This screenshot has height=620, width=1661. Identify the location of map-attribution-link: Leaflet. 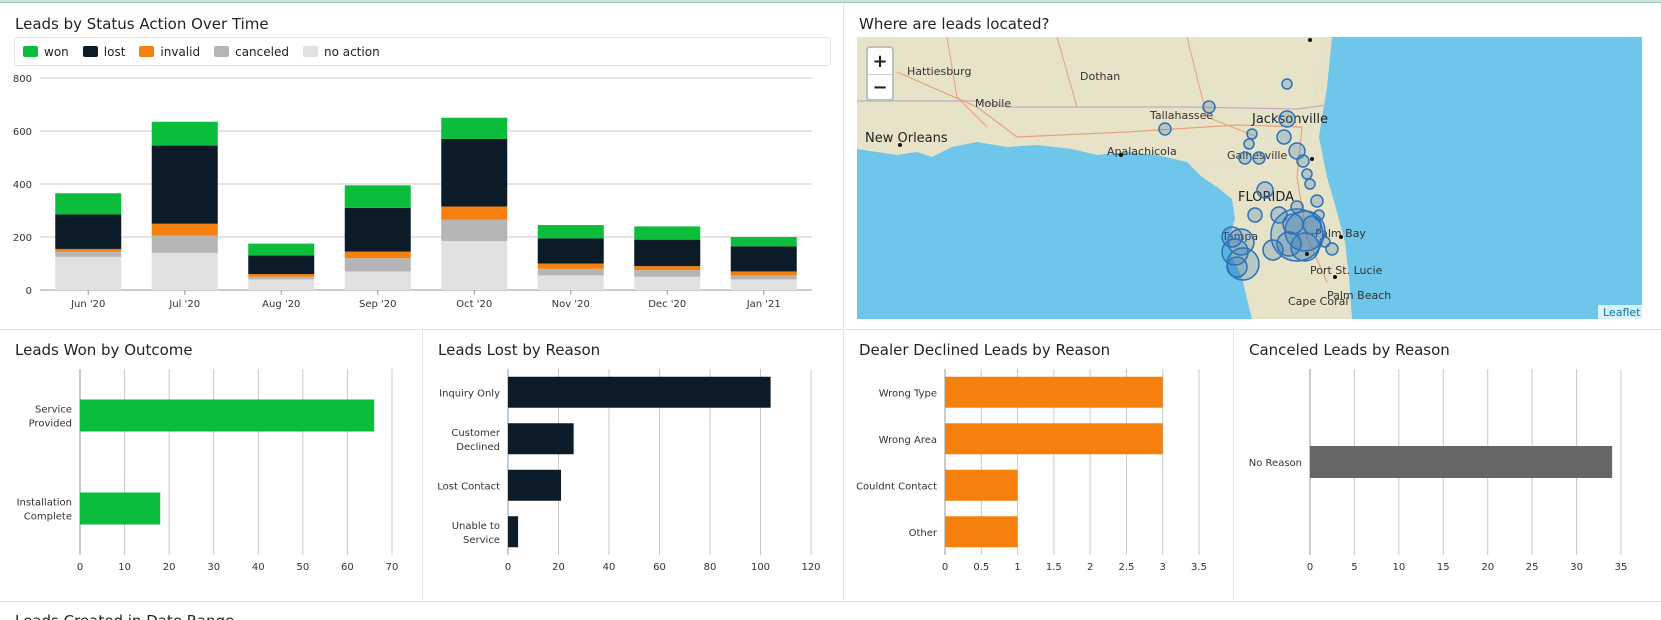
(1622, 312).